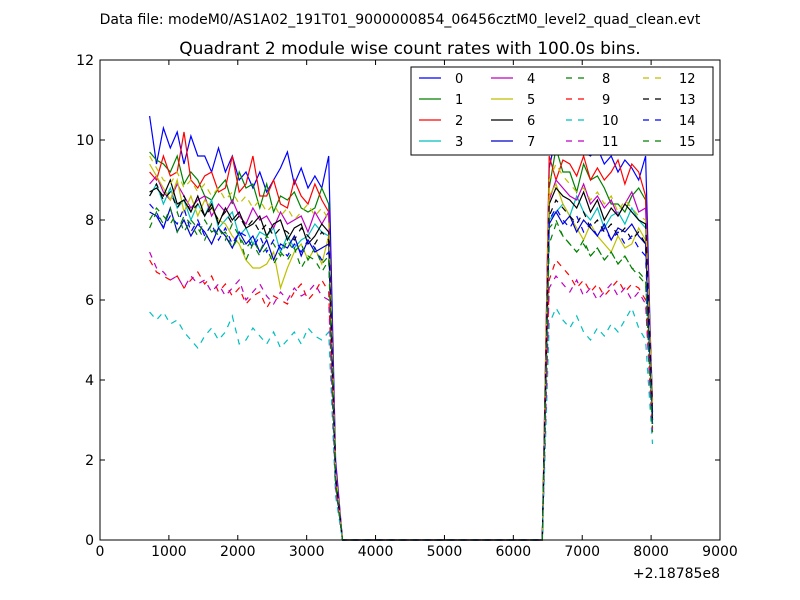 Image resolution: width=800 pixels, height=600 pixels. Describe the element at coordinates (651, 552) in the screenshot. I see `x-tick-label: 8000` at that location.